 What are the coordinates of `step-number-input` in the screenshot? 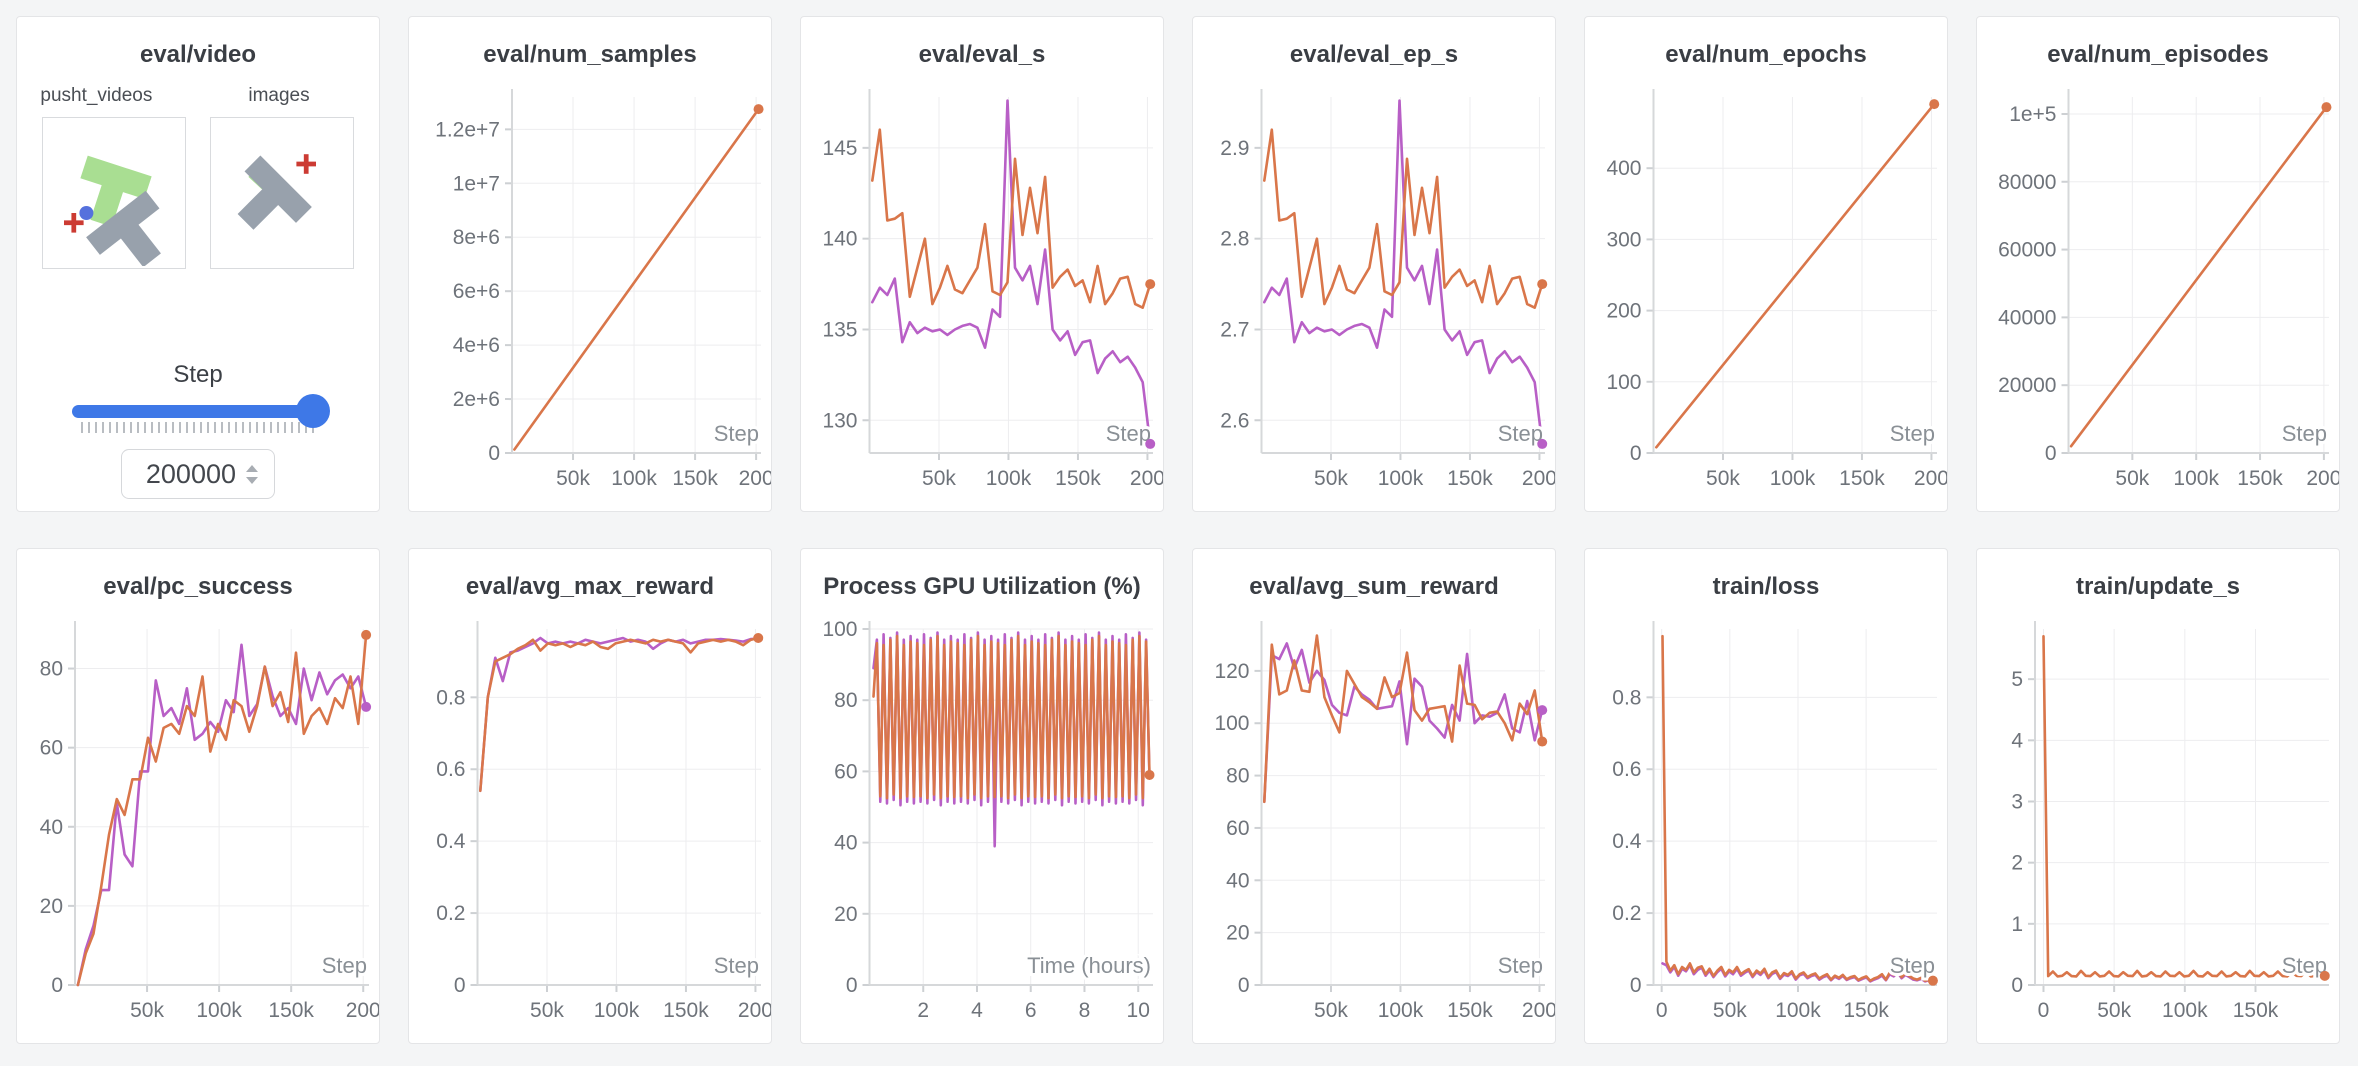 It's located at (188, 474).